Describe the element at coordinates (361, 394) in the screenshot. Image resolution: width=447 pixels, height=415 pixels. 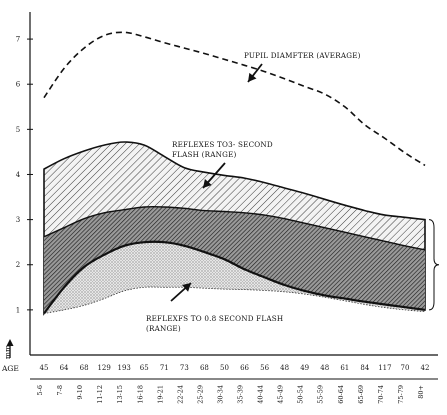
I see `age-category-label: 65-69` at that location.